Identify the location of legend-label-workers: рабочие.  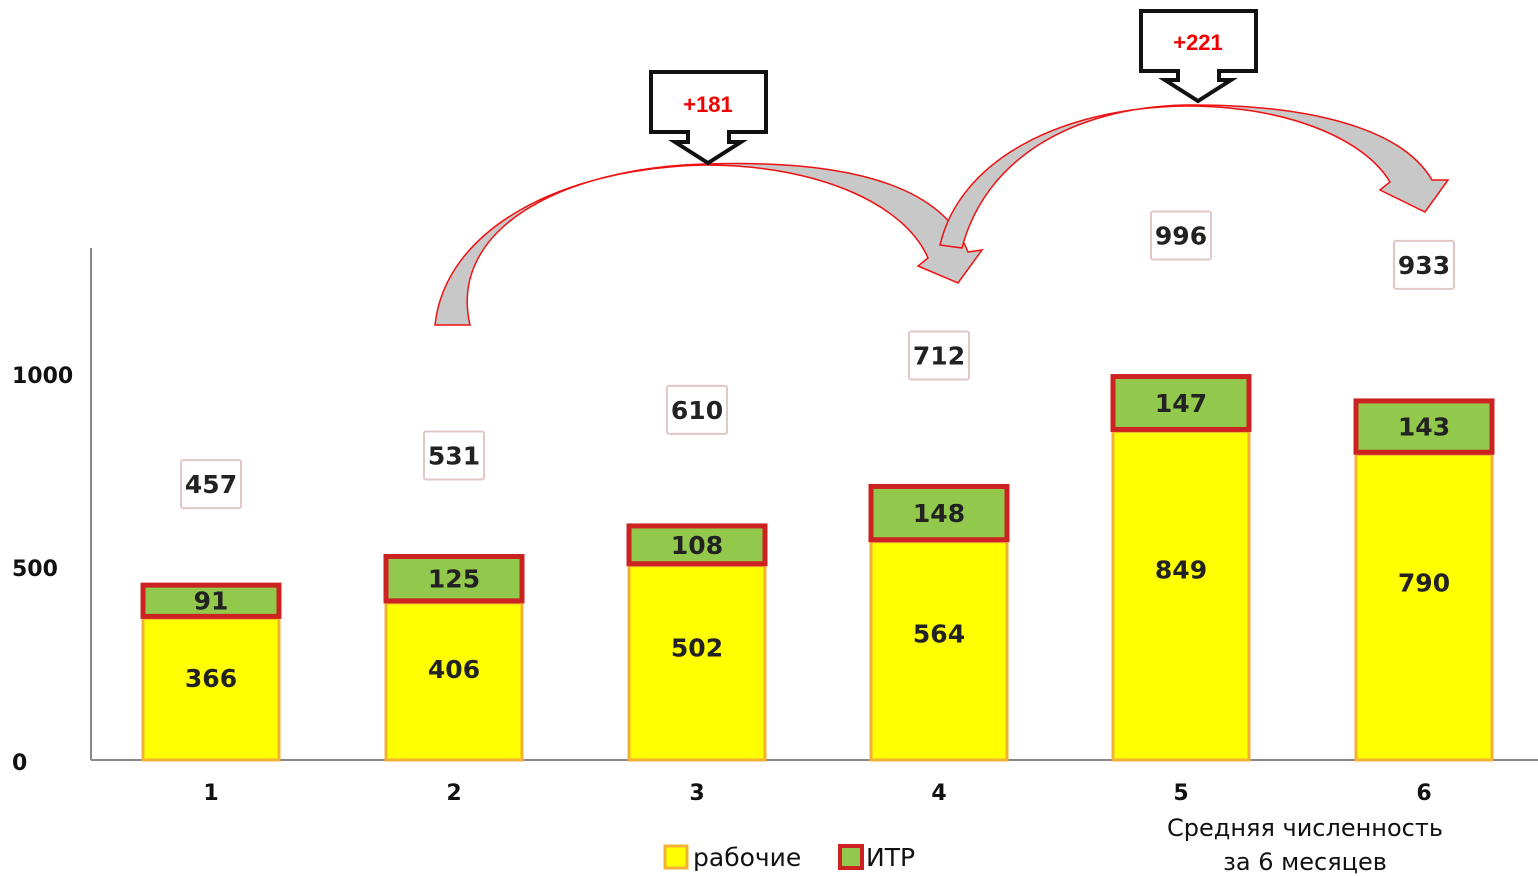
(747, 857).